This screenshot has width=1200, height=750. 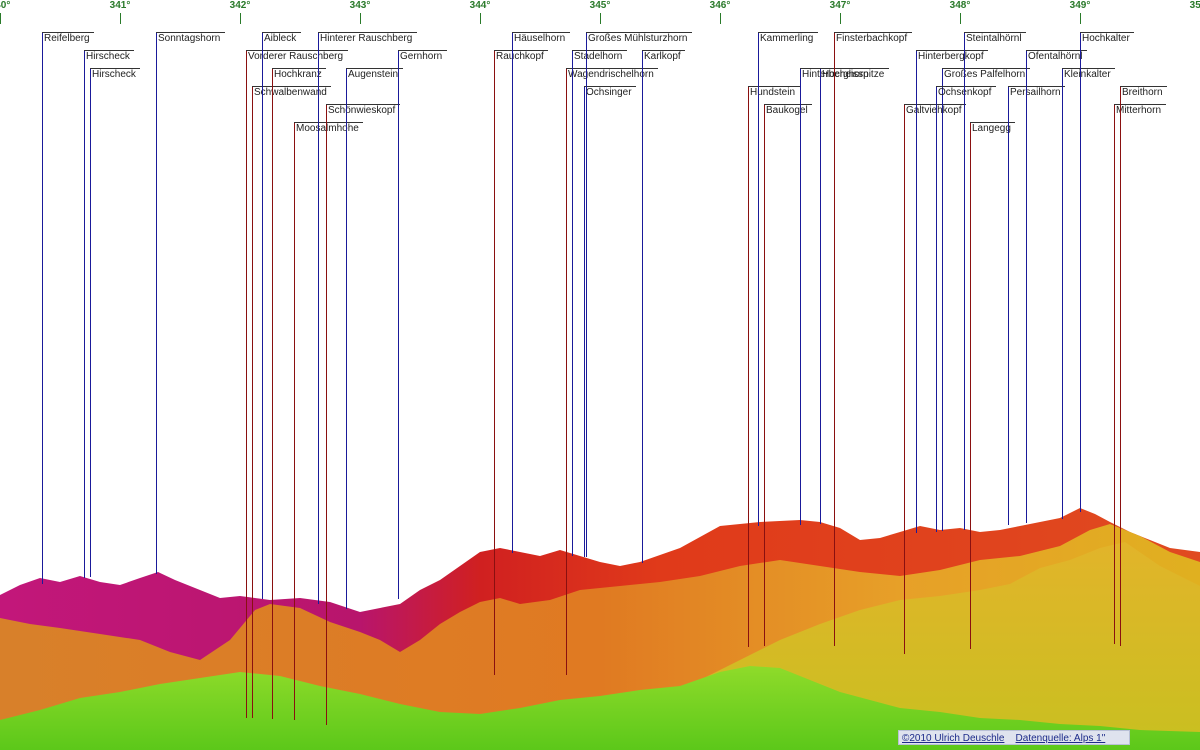 What do you see at coordinates (280, 38) in the screenshot?
I see `peak-label: Aibleck` at bounding box center [280, 38].